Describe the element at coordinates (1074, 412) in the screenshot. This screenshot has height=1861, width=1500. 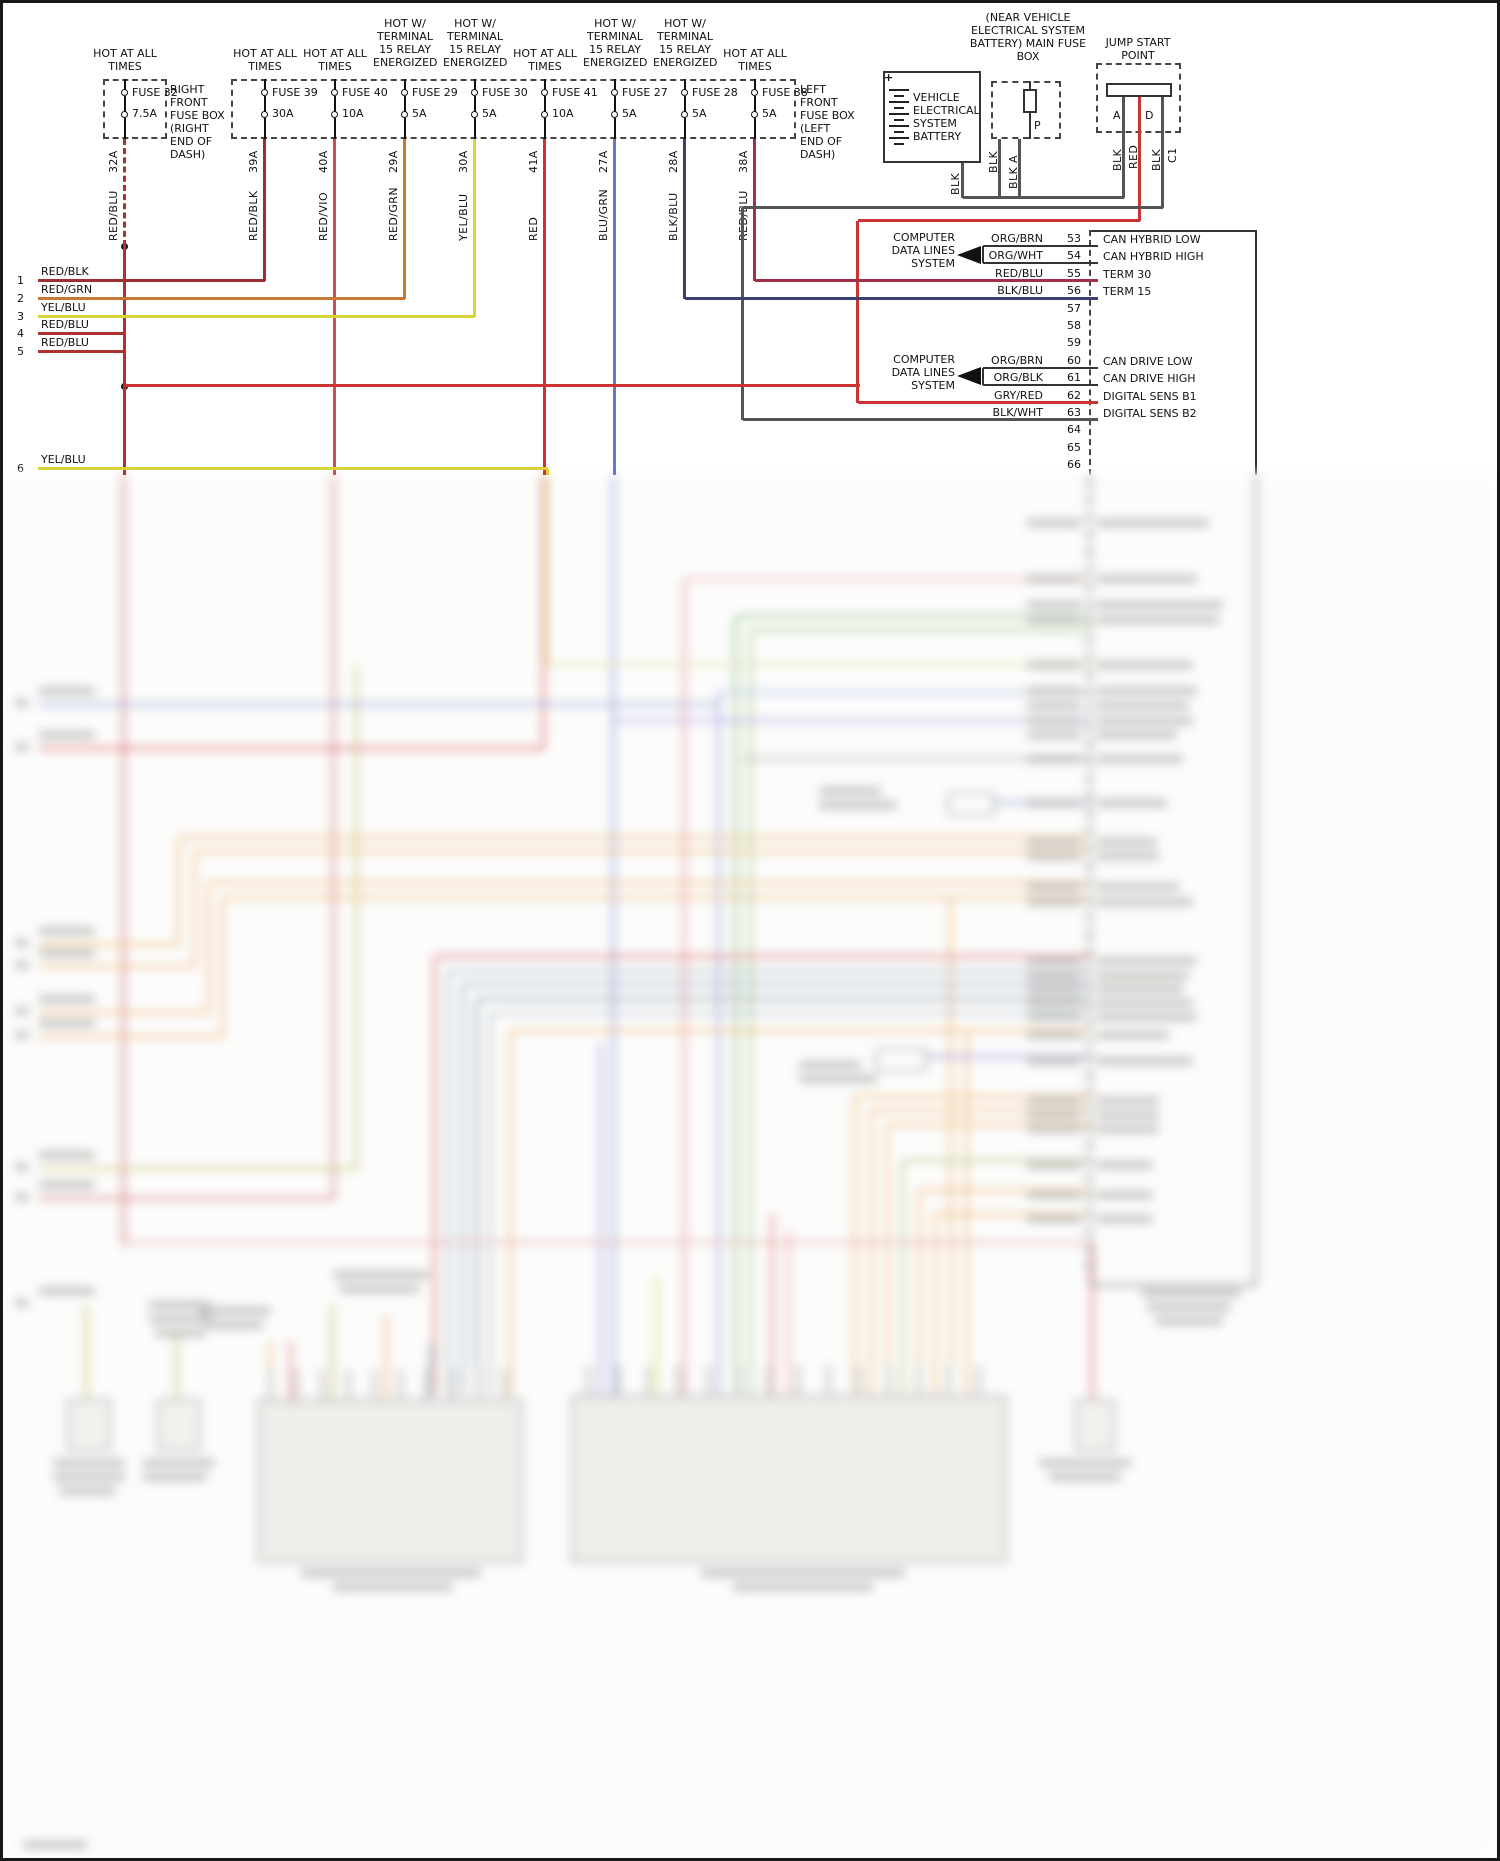
I see `pin-number: 63` at that location.